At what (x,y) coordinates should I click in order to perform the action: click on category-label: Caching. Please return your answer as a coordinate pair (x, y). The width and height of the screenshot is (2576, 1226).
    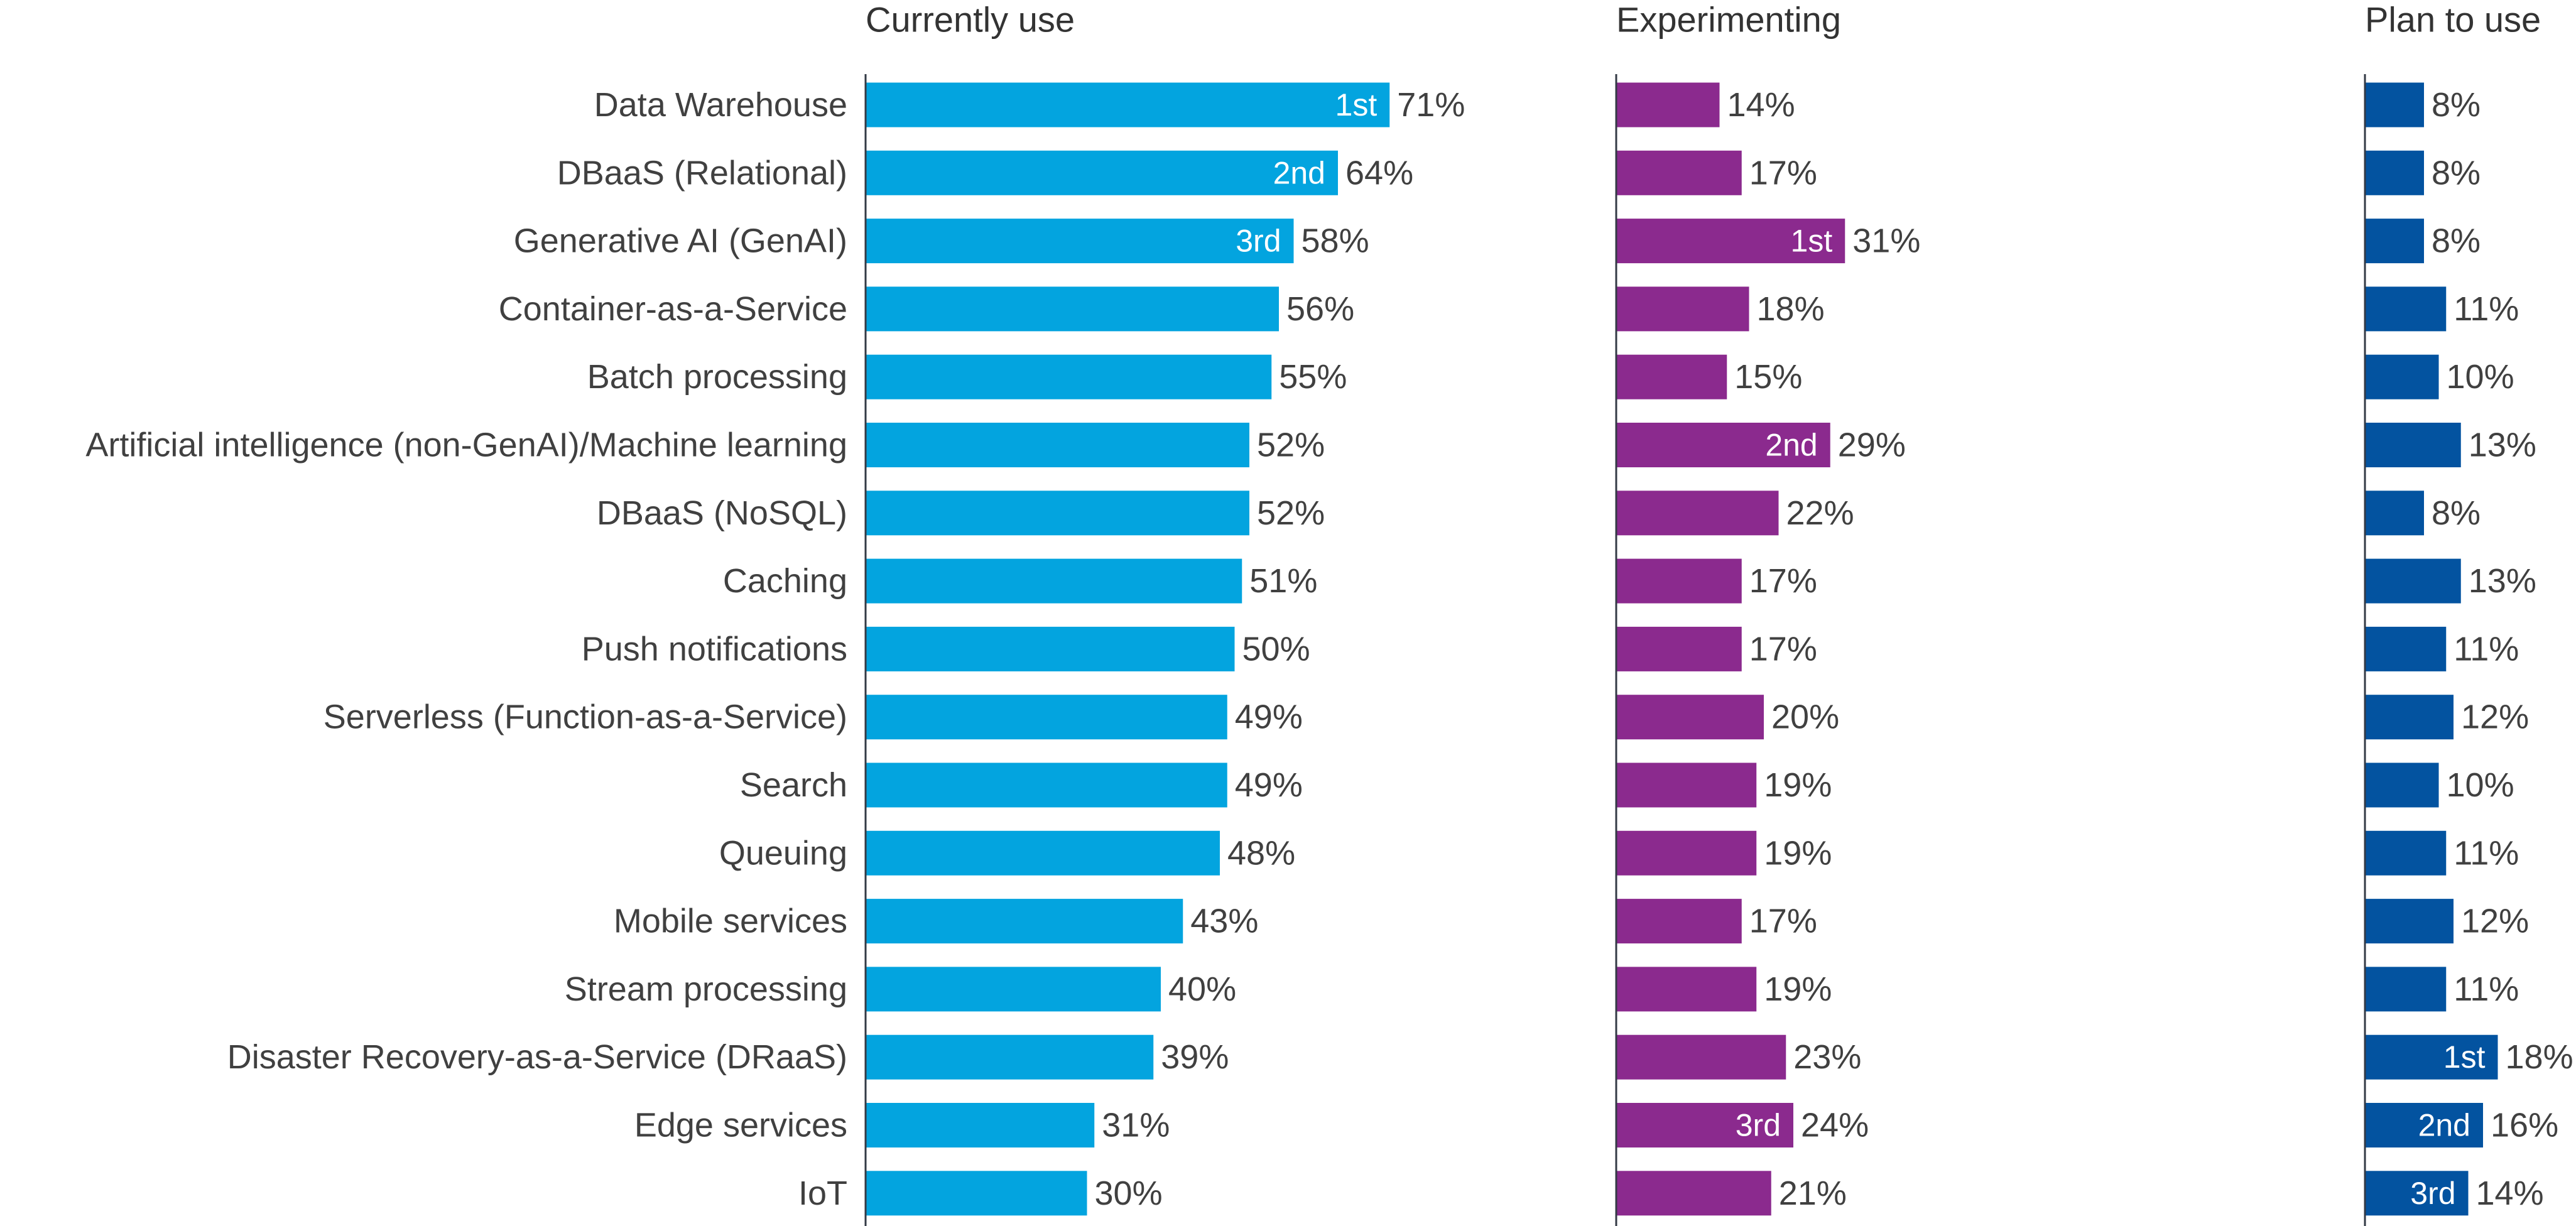
    Looking at the image, I should click on (785, 581).